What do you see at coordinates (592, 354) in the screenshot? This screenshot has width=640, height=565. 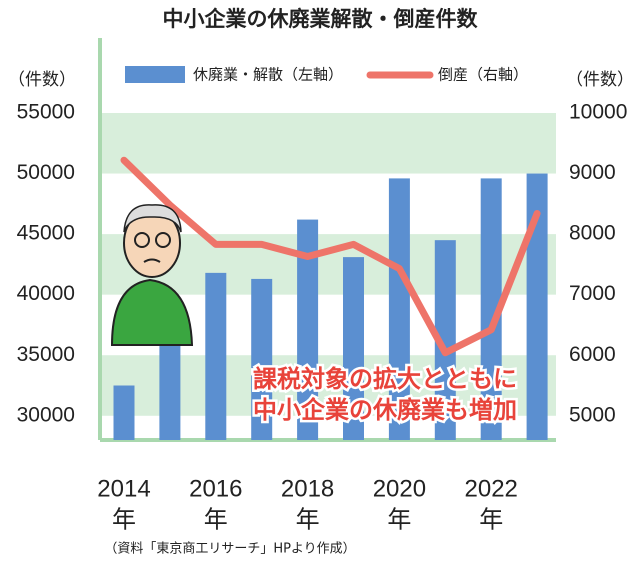 I see `y2-tick-label: 6000` at bounding box center [592, 354].